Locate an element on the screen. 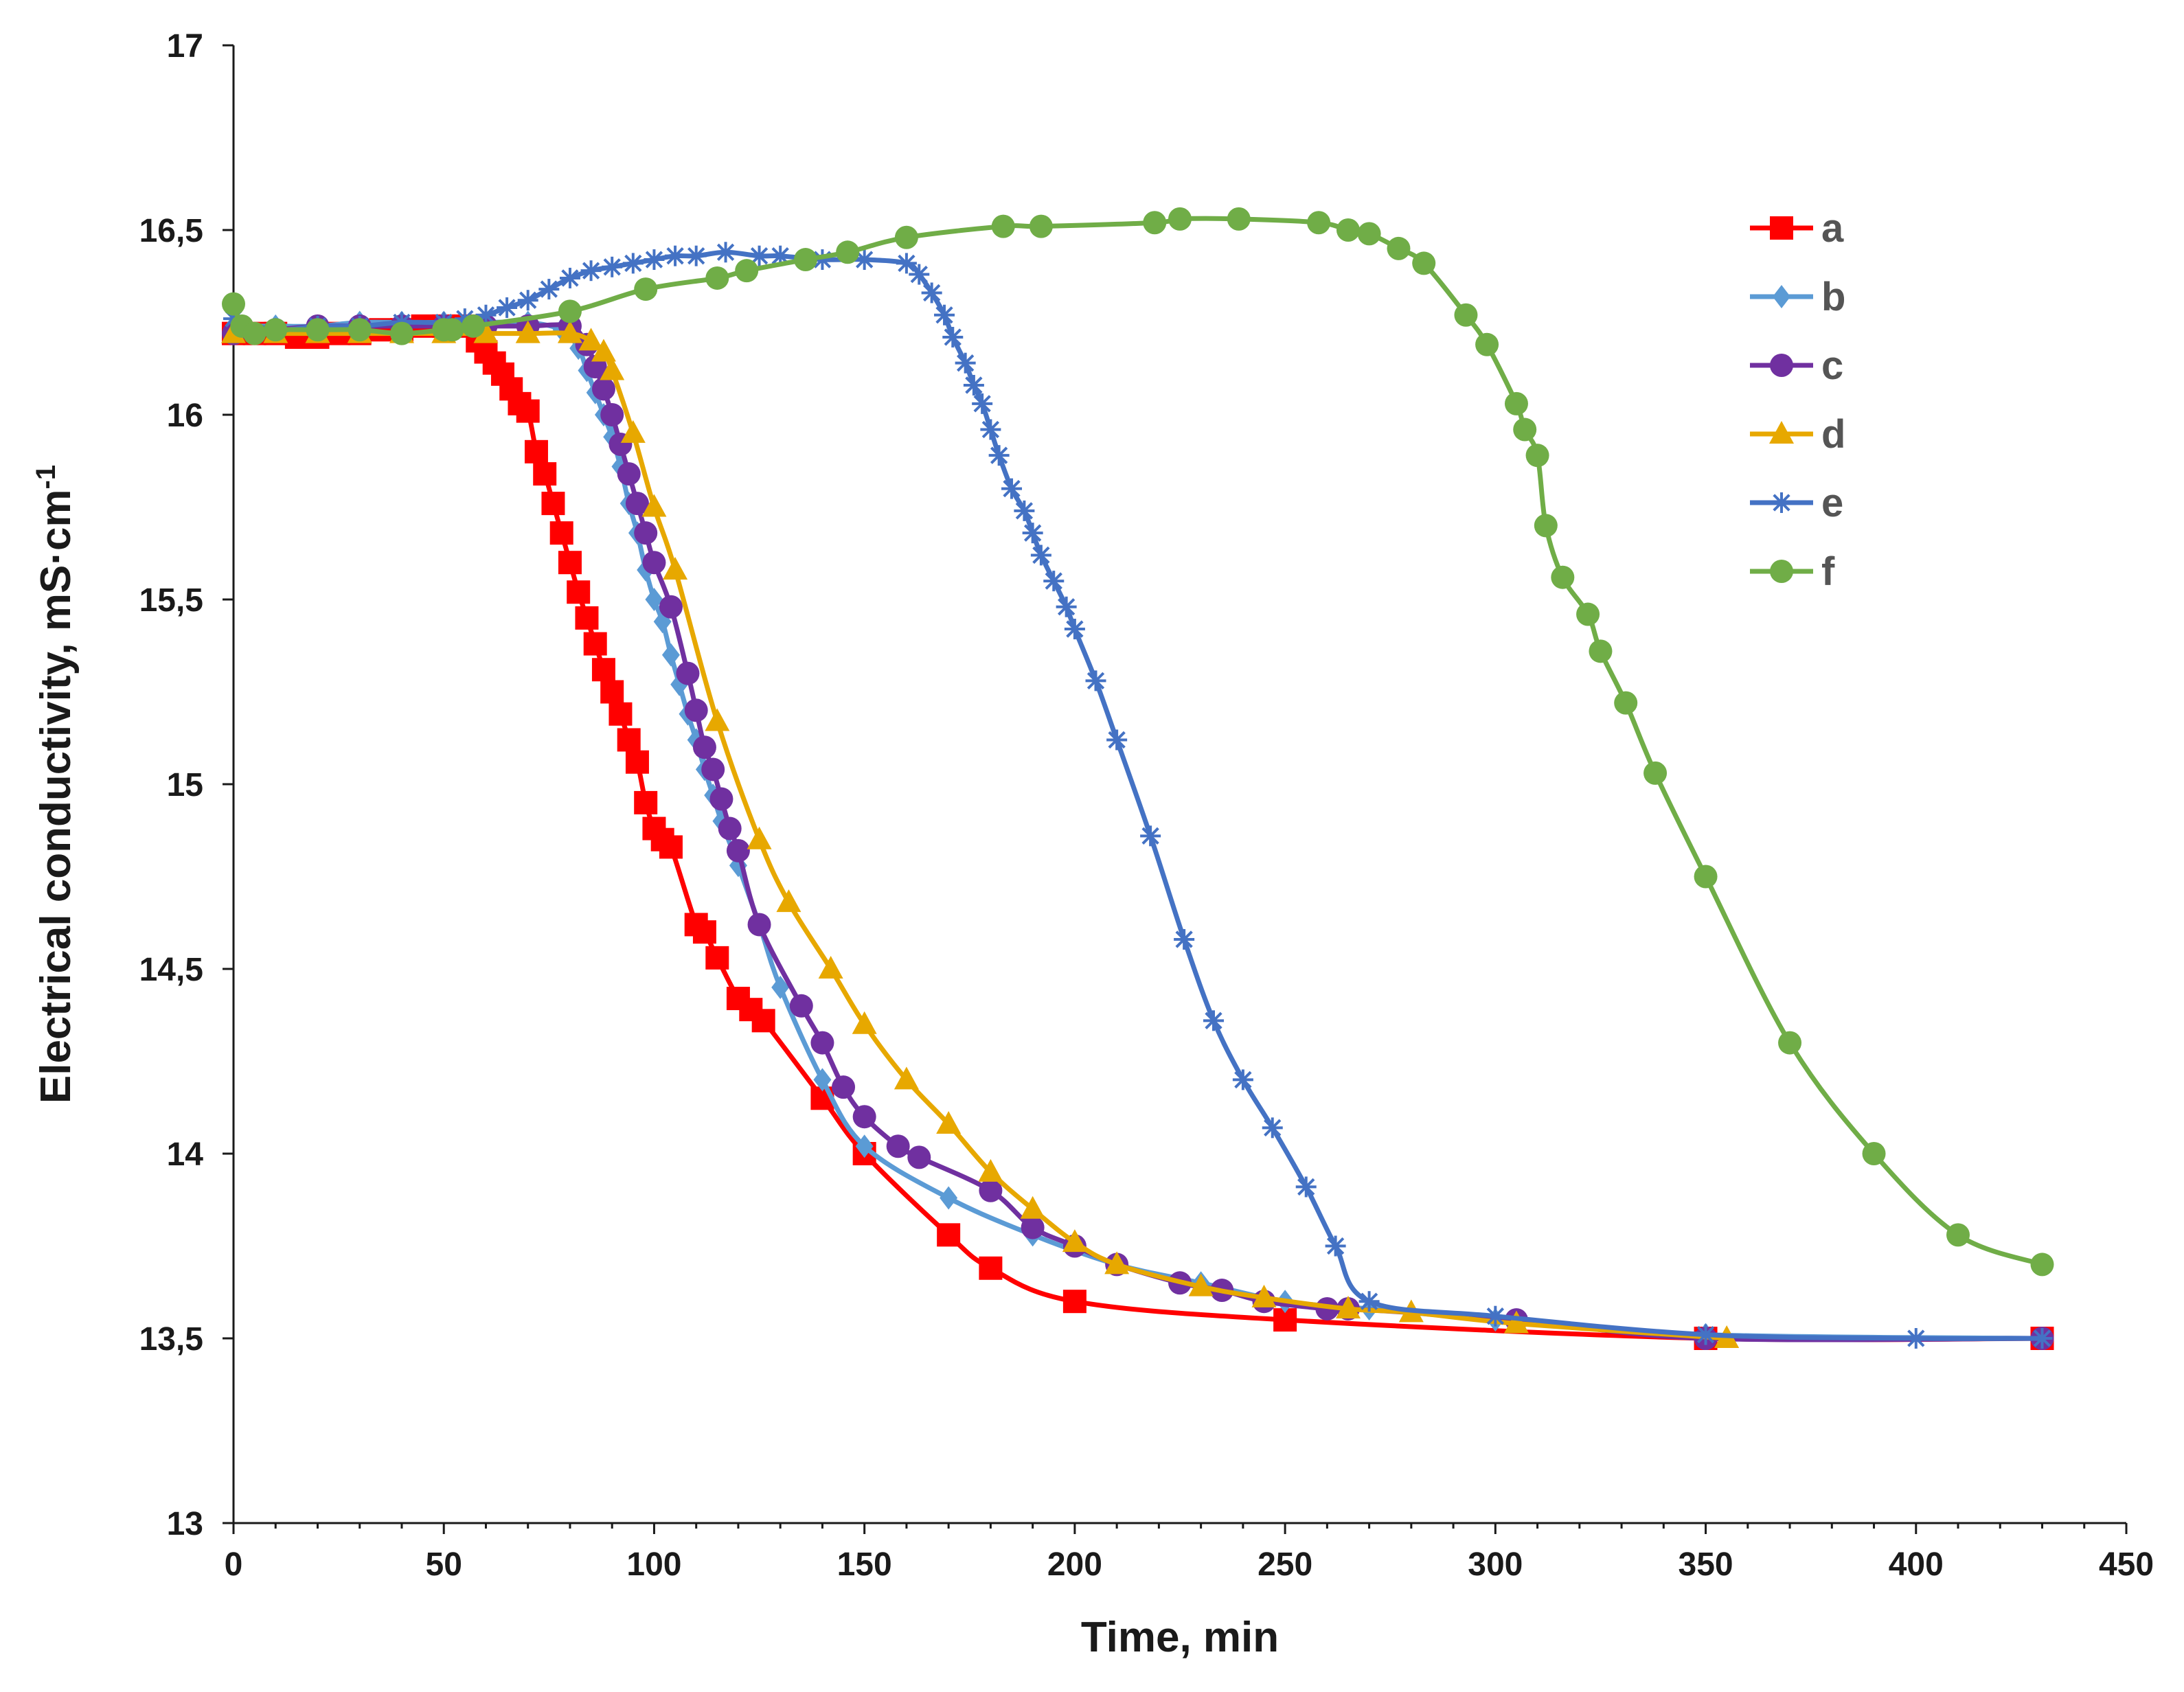 The width and height of the screenshot is (2184, 1692). x-tick-label: 150 is located at coordinates (864, 1564).